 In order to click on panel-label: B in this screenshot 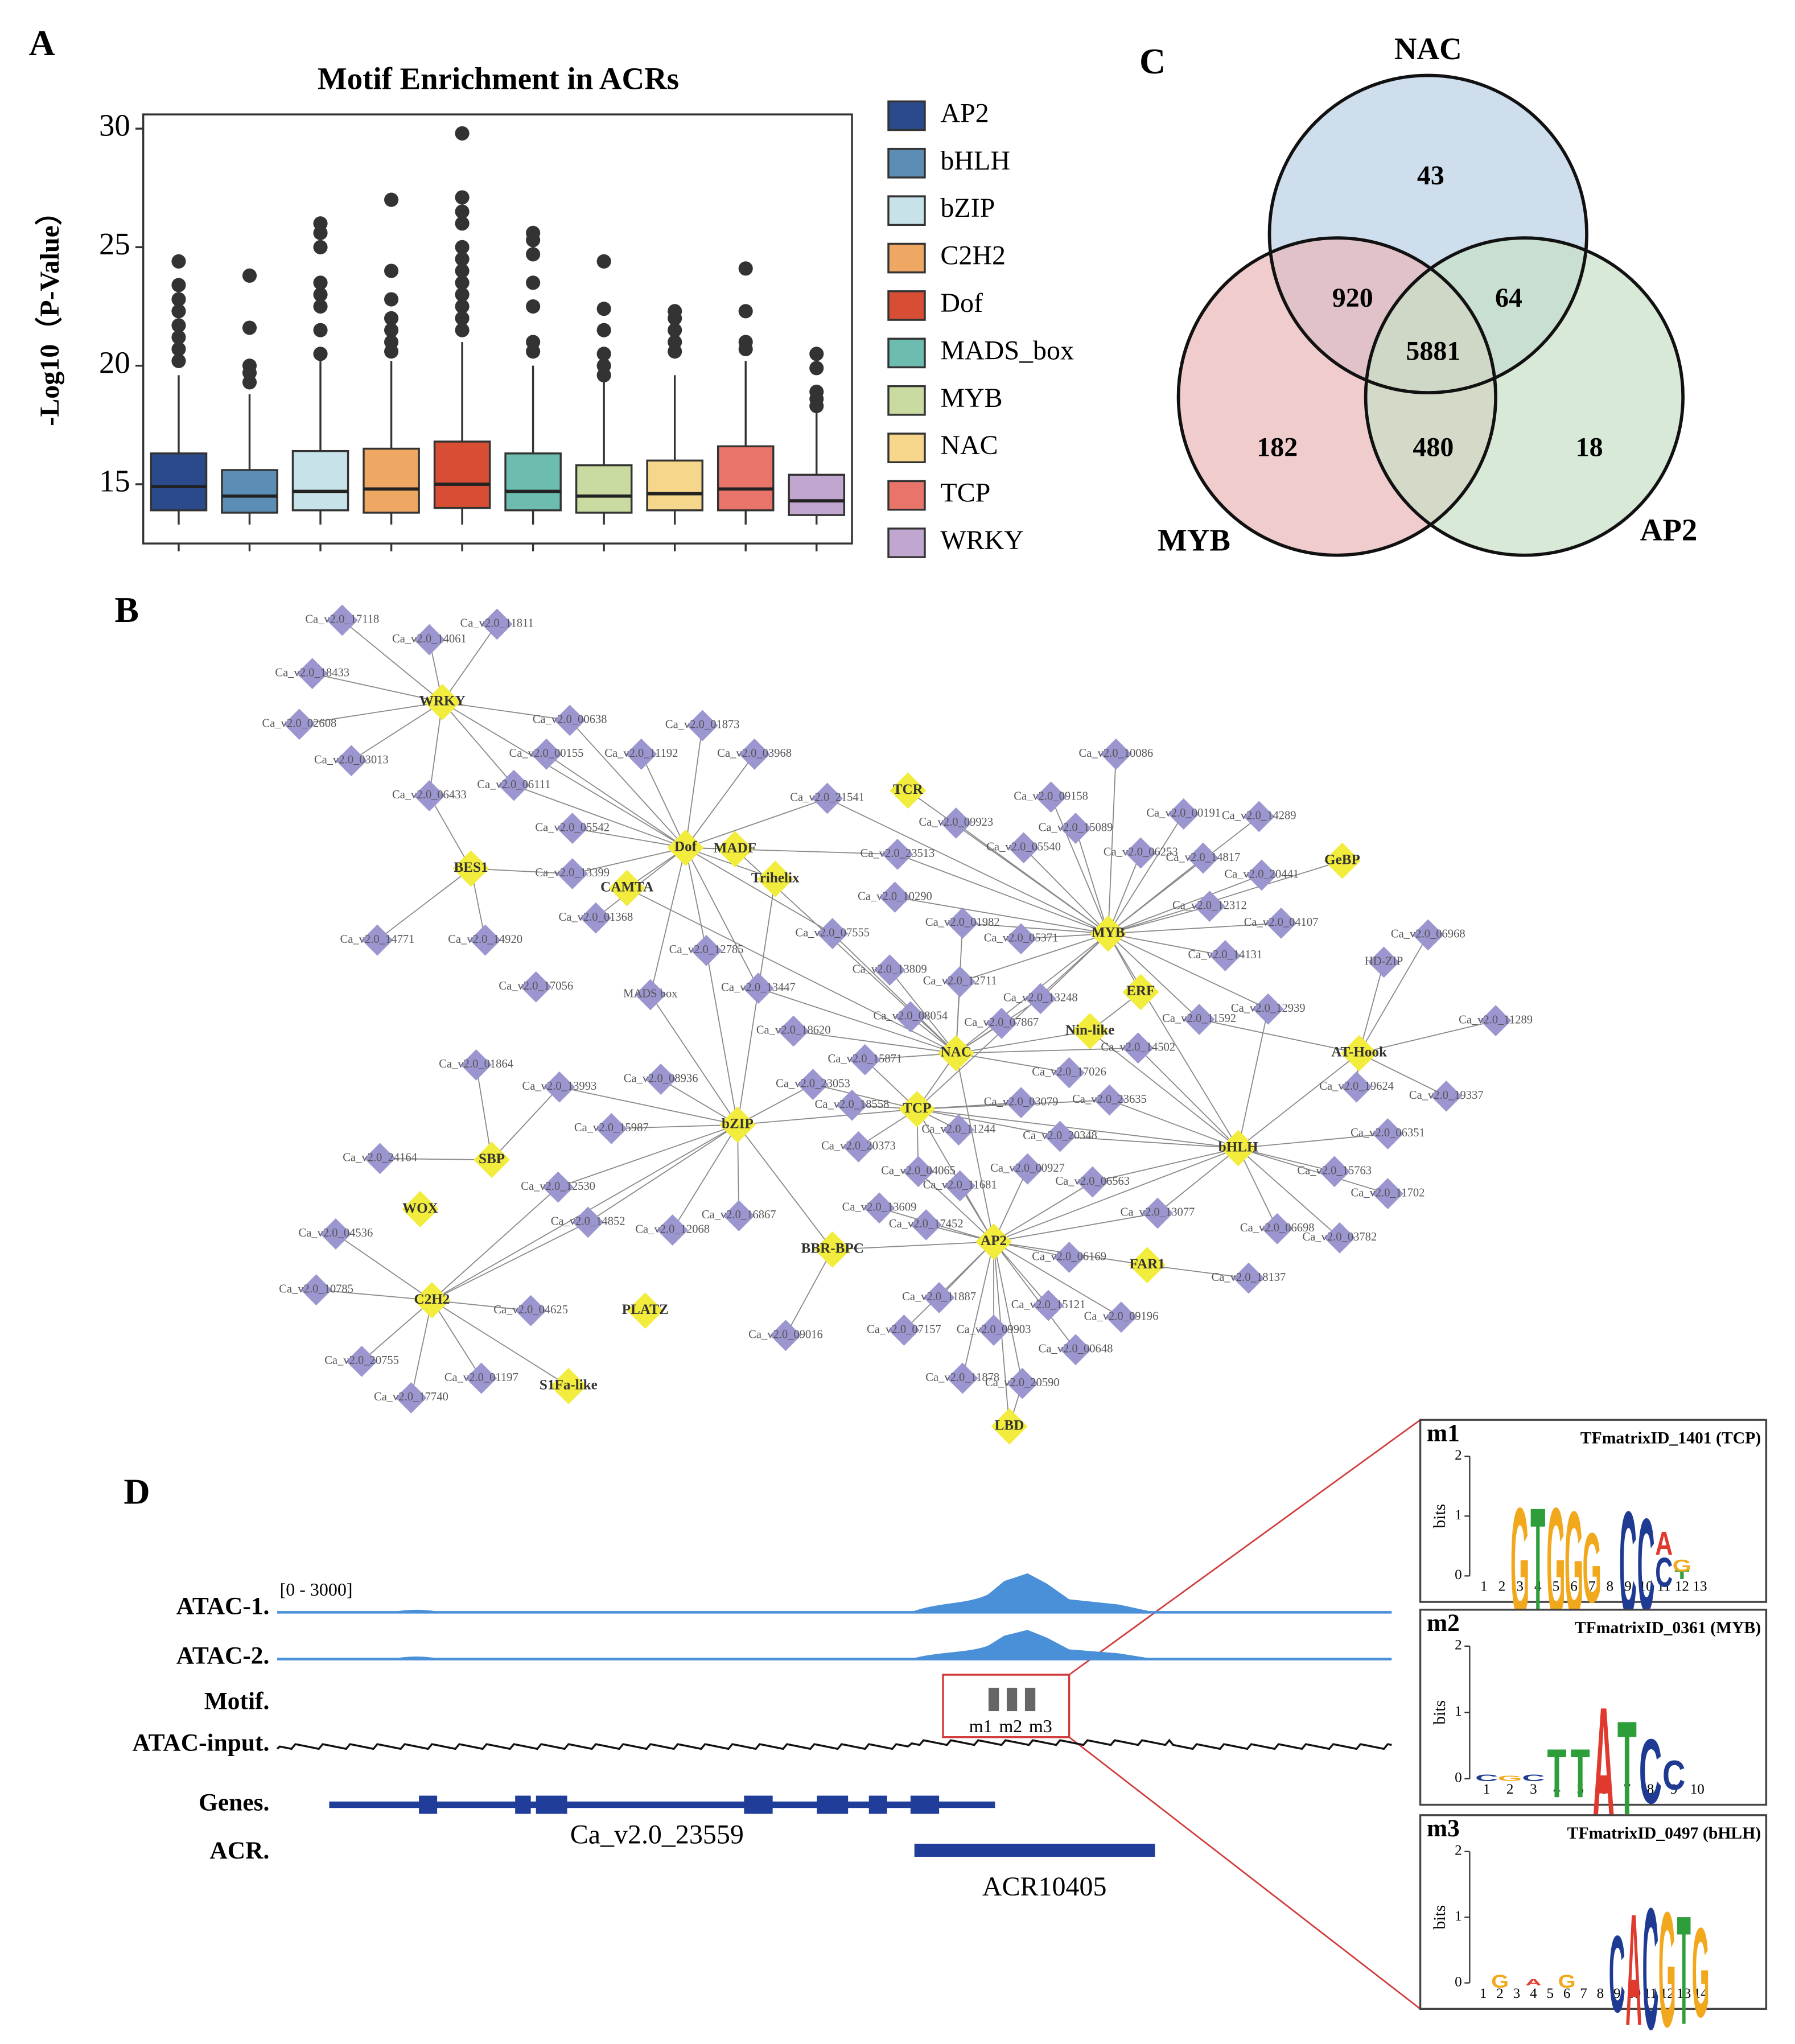, I will do `click(126, 610)`.